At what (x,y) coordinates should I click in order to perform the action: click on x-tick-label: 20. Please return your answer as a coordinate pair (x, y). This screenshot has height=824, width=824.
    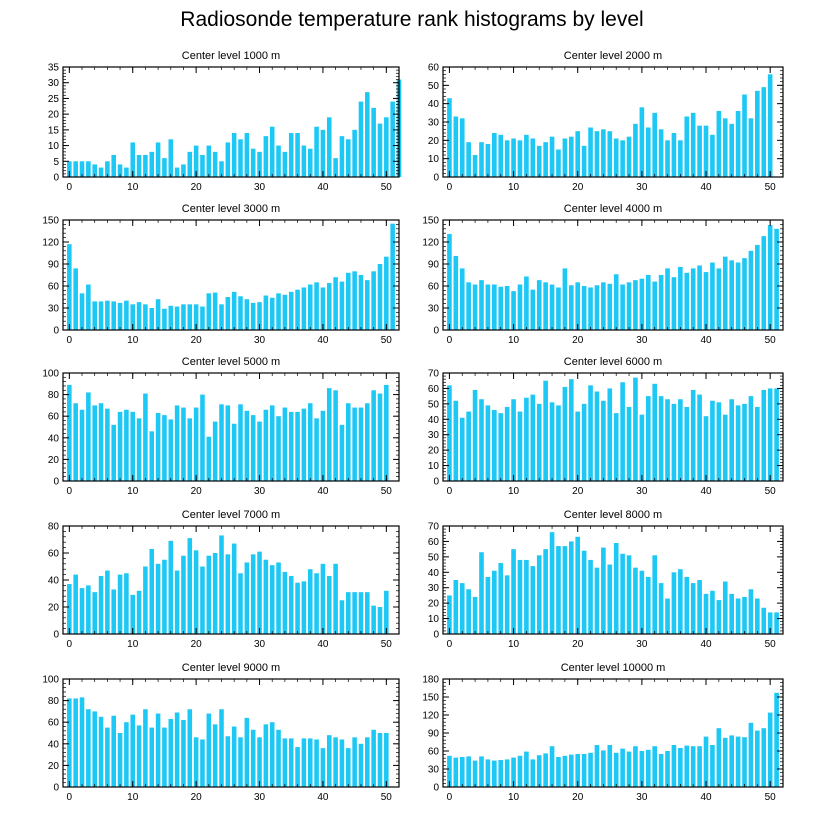
    Looking at the image, I should click on (197, 340).